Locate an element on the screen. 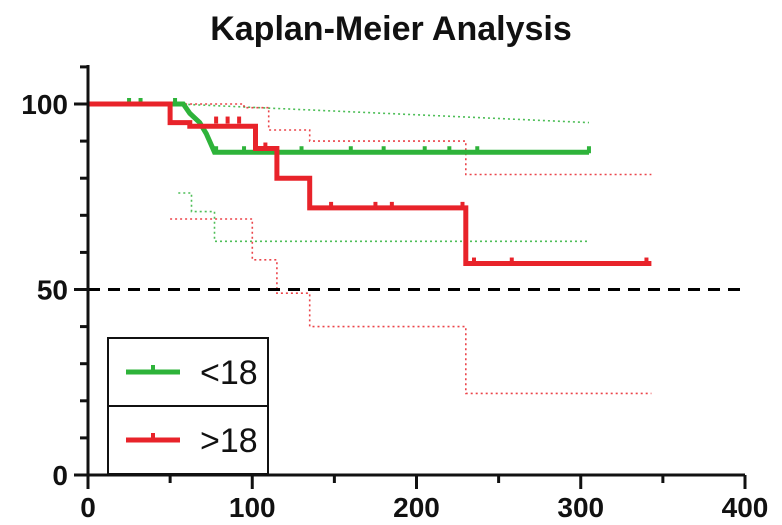 The image size is (782, 525). y-tick-label-50: 50 is located at coordinates (52, 290).